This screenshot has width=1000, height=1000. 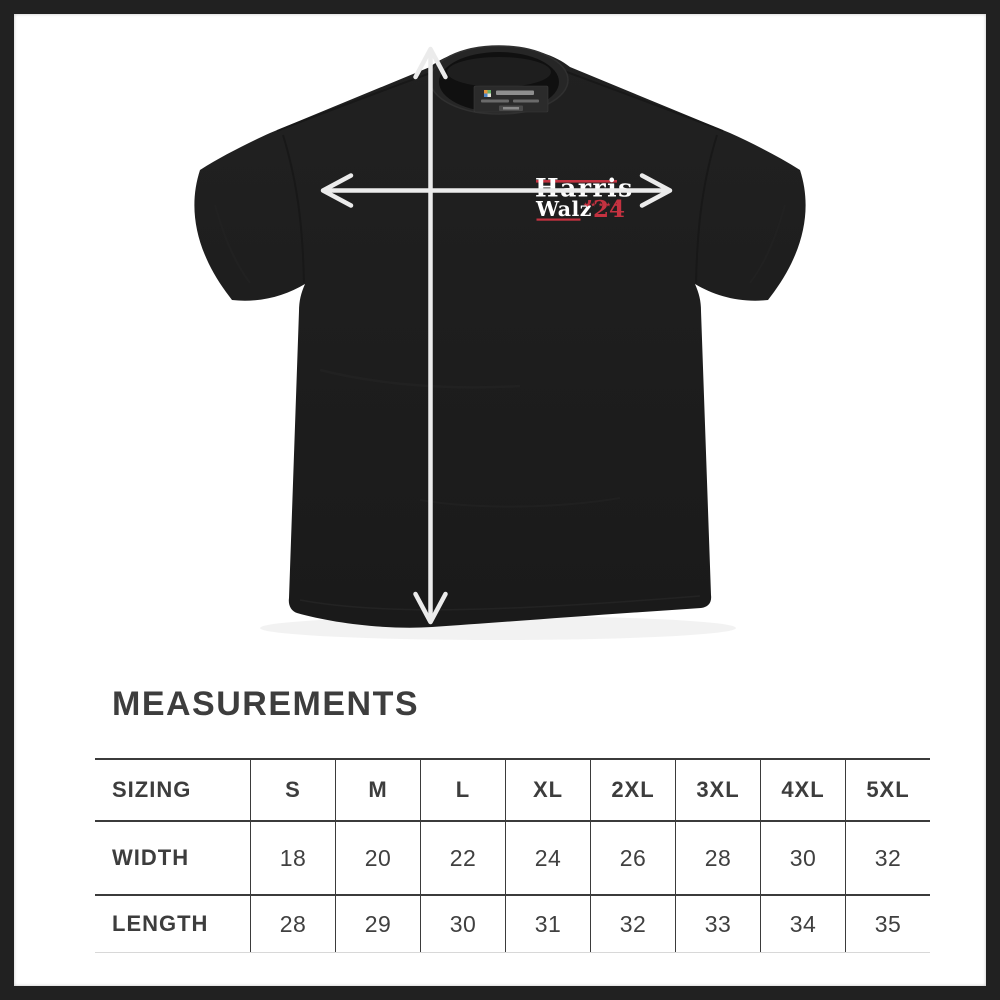 What do you see at coordinates (462, 924) in the screenshot?
I see `length-value-l: 30` at bounding box center [462, 924].